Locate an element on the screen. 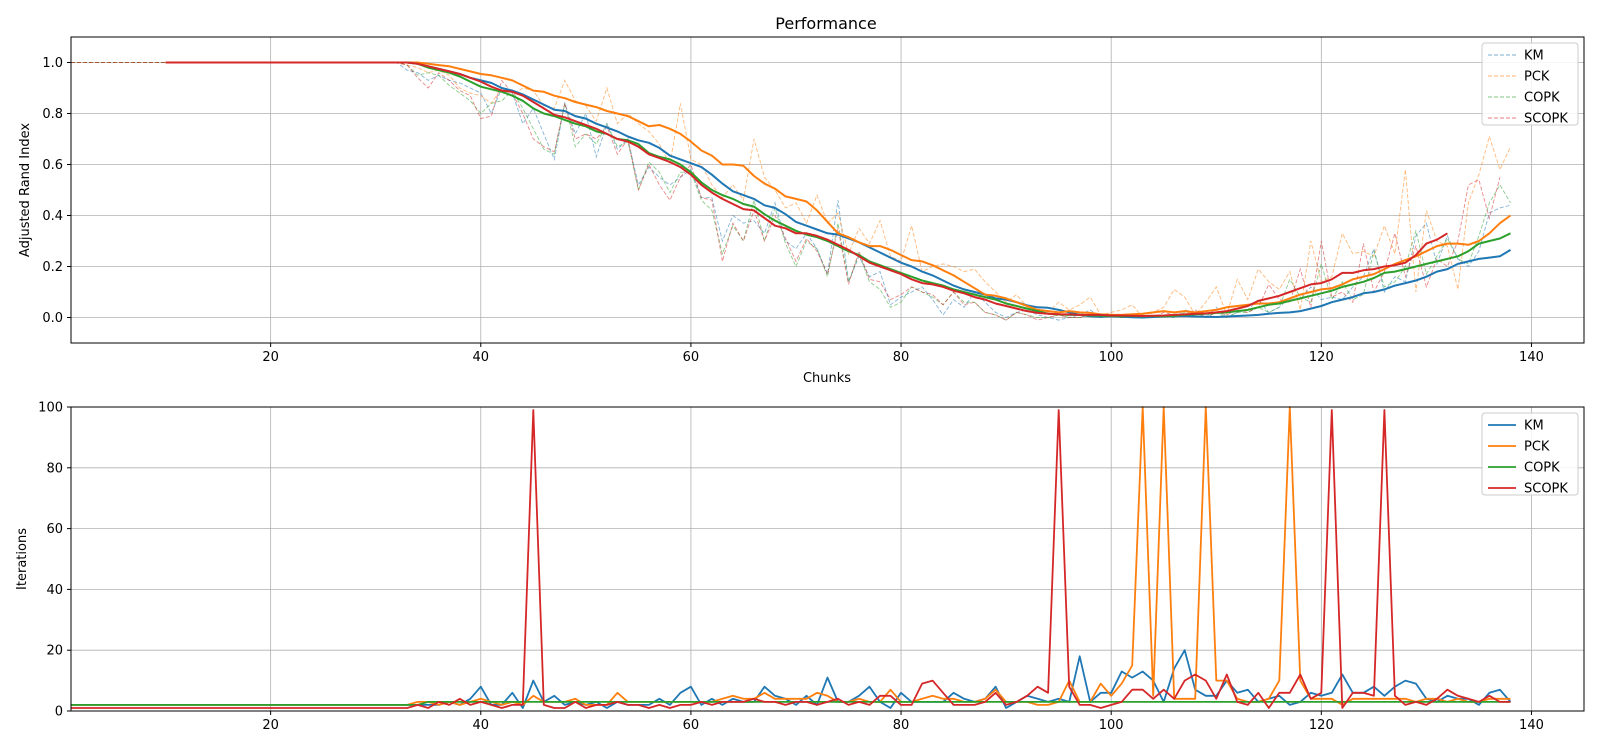 This screenshot has width=1600, height=750. iterations-ytick-label-4: 80 is located at coordinates (54, 468).